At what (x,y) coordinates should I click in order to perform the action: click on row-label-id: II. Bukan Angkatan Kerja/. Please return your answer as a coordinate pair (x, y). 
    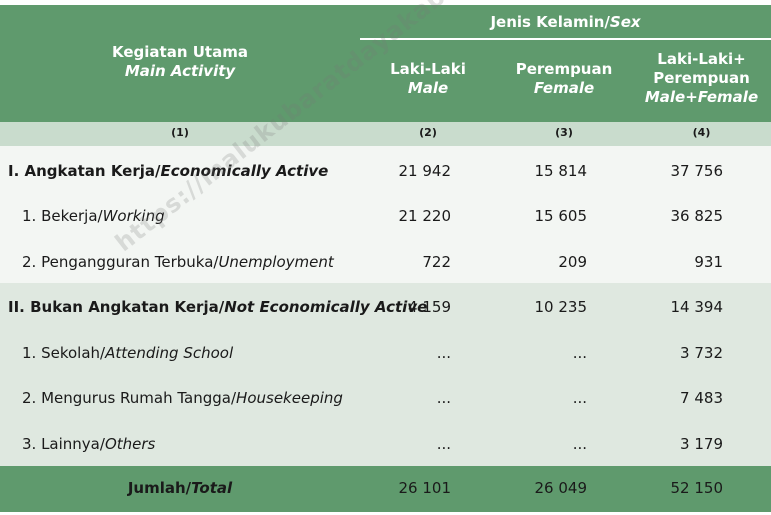
    Looking at the image, I should click on (116, 307).